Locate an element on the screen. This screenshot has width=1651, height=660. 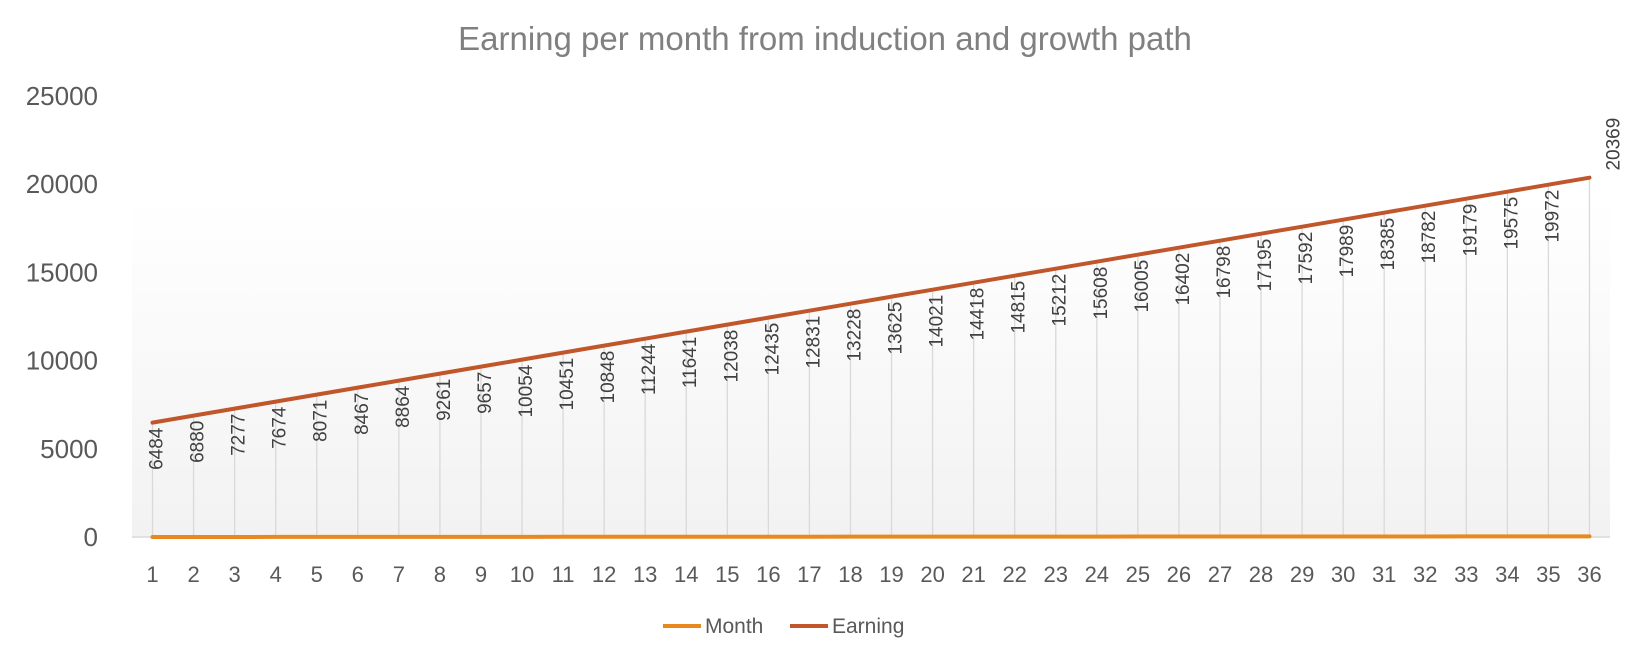
y-tick-label: 5000 is located at coordinates (69, 449).